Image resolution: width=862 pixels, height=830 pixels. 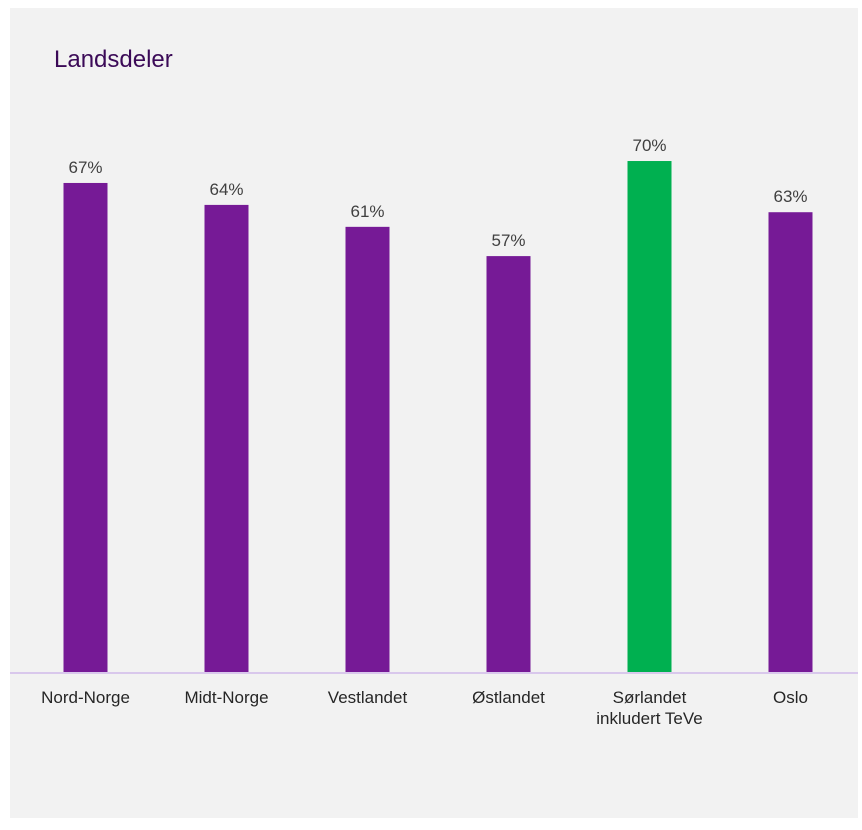 What do you see at coordinates (790, 697) in the screenshot?
I see `category-label-5: Oslo` at bounding box center [790, 697].